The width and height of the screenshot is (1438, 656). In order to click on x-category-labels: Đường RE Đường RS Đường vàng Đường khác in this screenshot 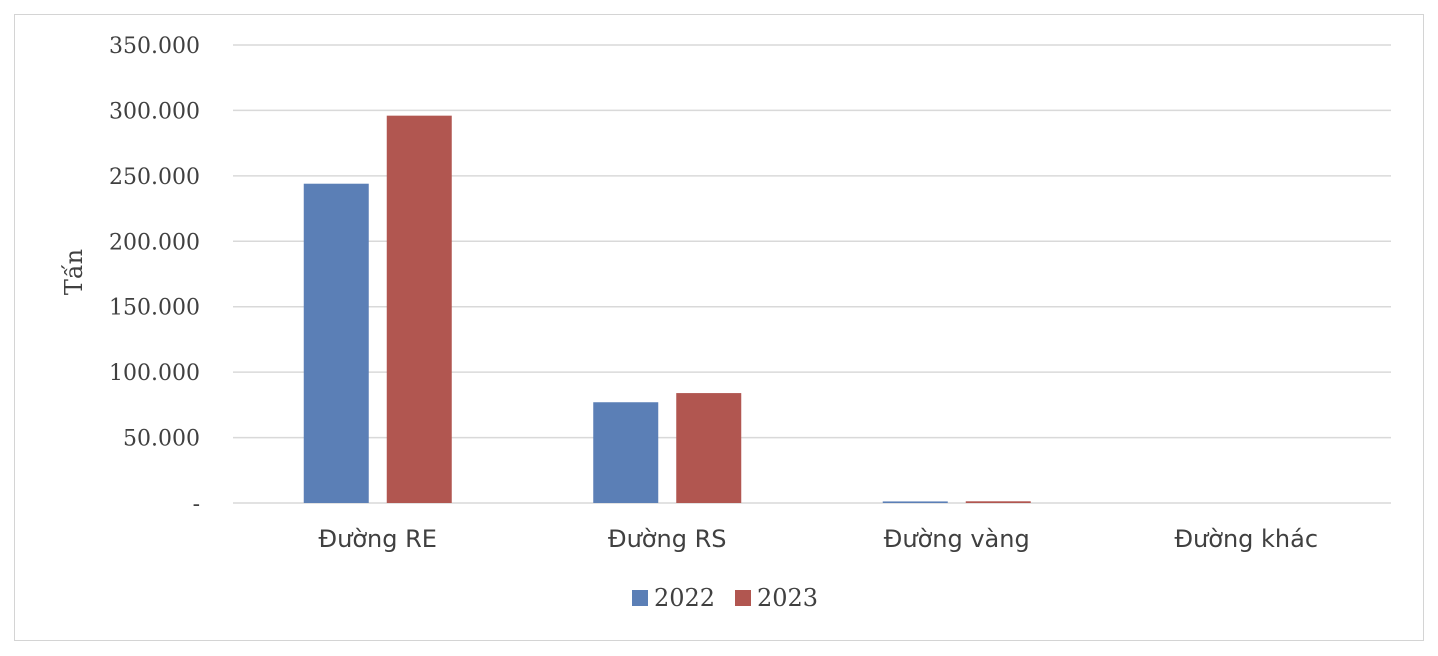, I will do `click(818, 539)`.